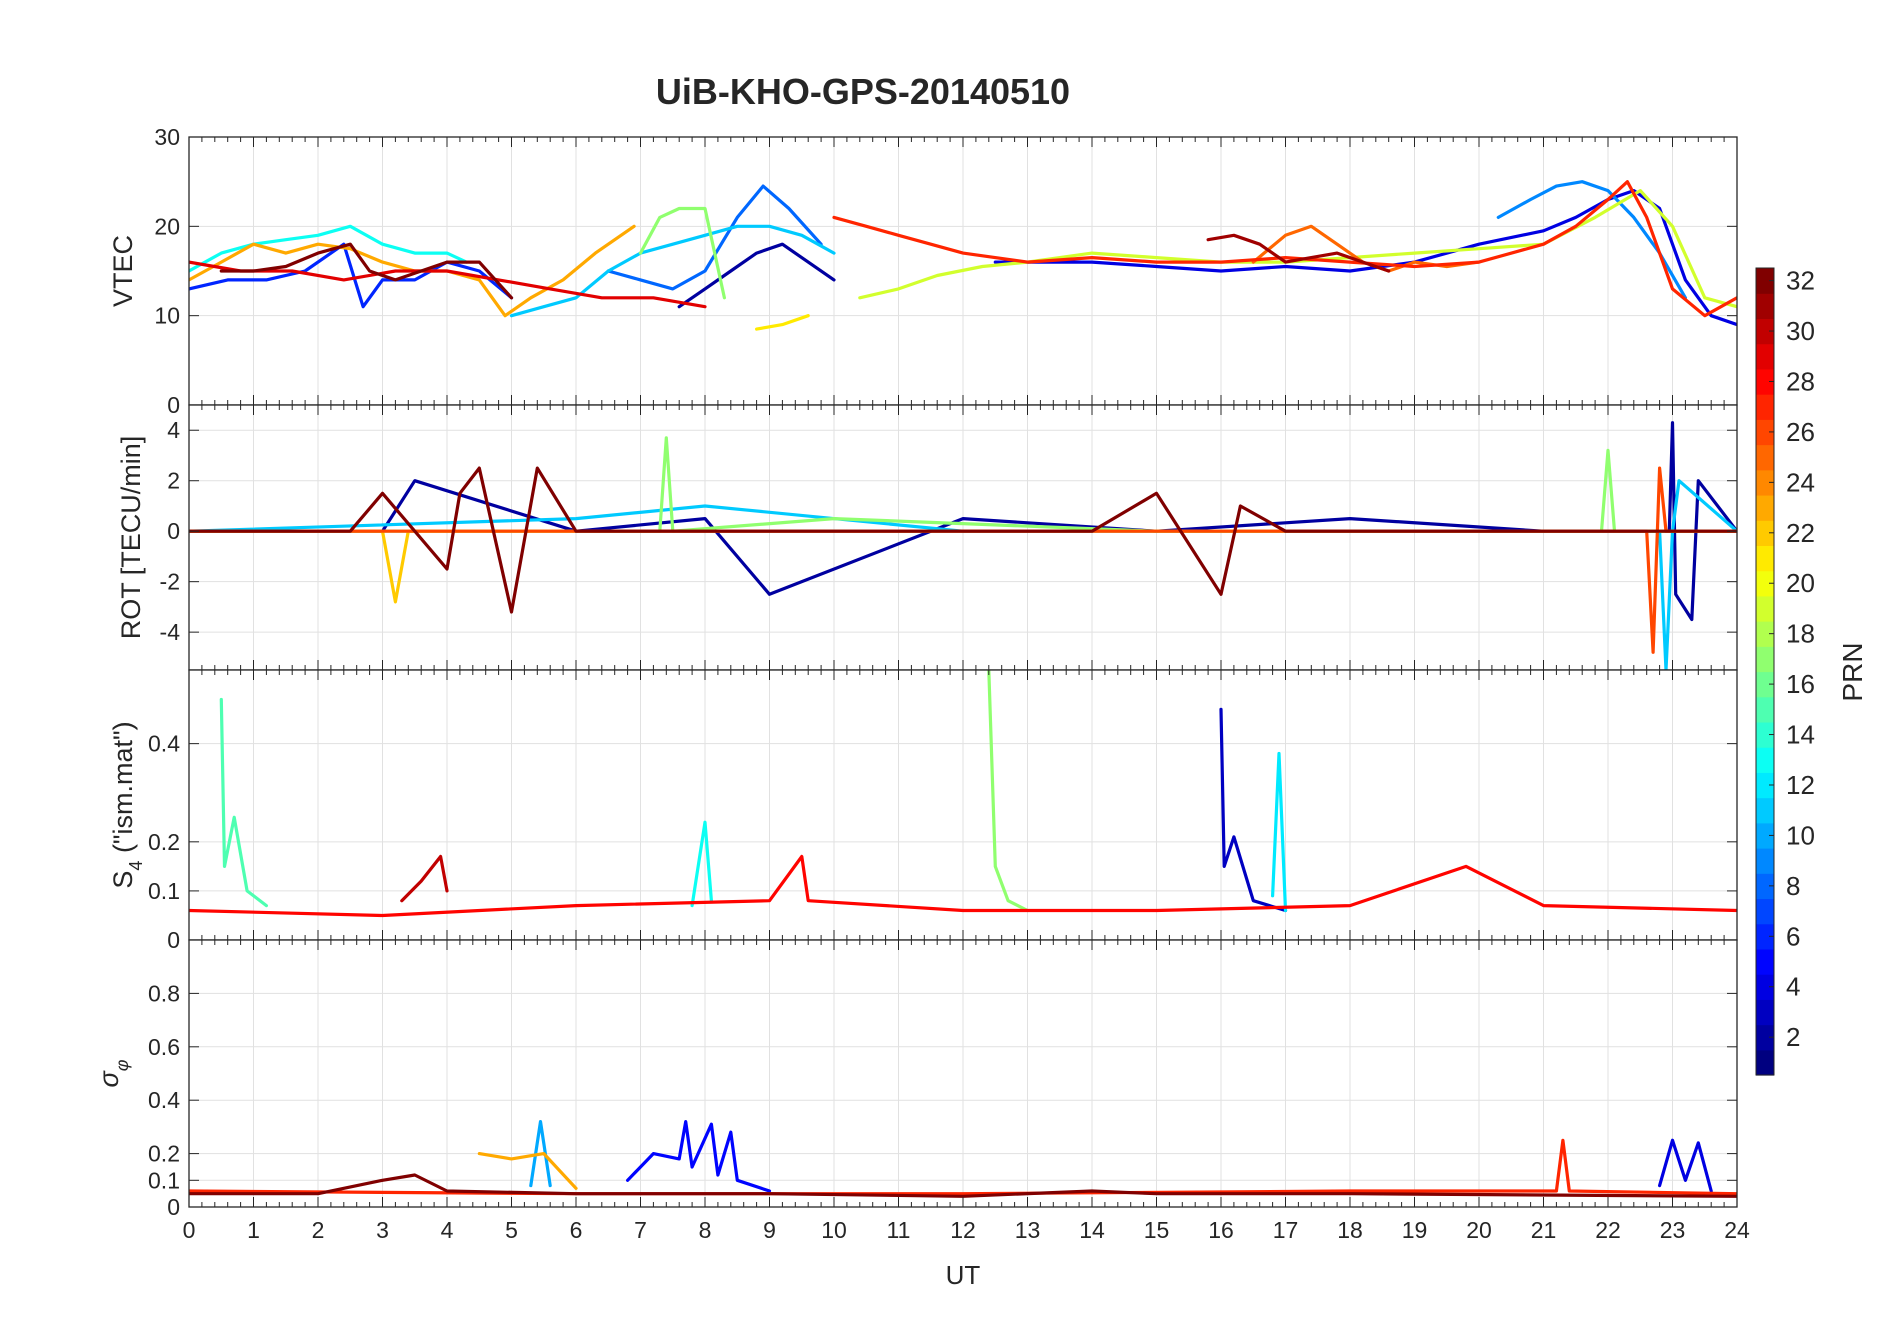 This screenshot has height=1330, width=1902. Describe the element at coordinates (1793, 936) in the screenshot. I see `colorbar-tick-label: 6` at that location.